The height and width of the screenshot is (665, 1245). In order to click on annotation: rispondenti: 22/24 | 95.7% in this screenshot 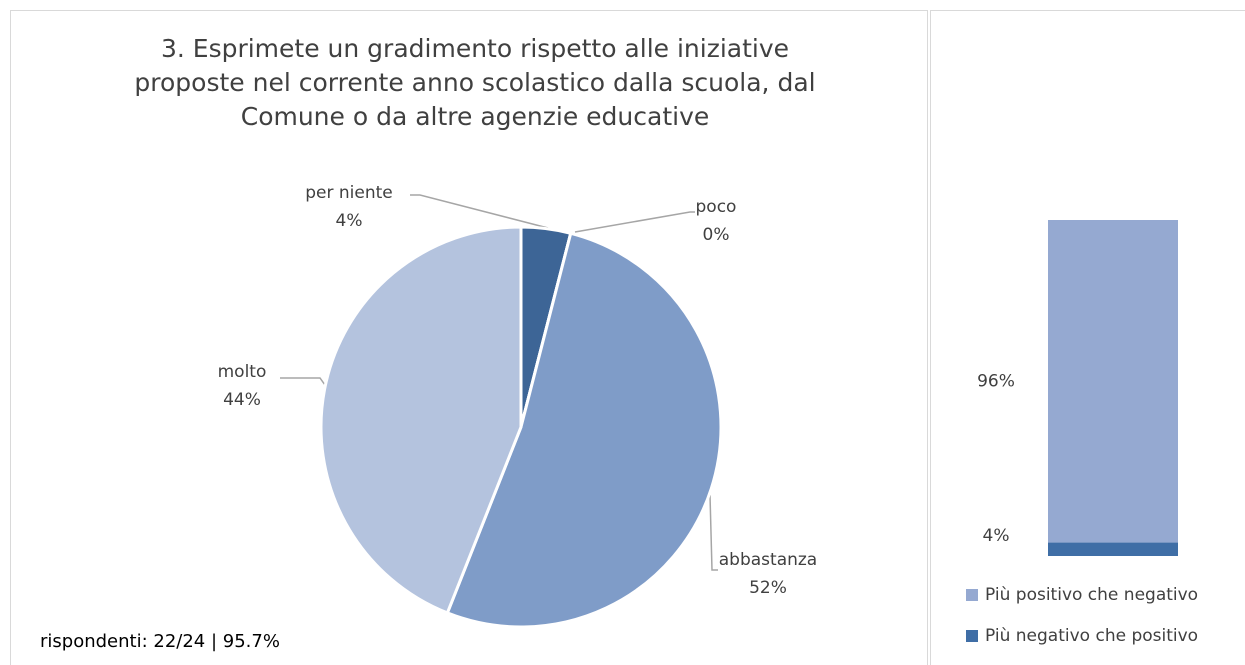, I will do `click(160, 641)`.